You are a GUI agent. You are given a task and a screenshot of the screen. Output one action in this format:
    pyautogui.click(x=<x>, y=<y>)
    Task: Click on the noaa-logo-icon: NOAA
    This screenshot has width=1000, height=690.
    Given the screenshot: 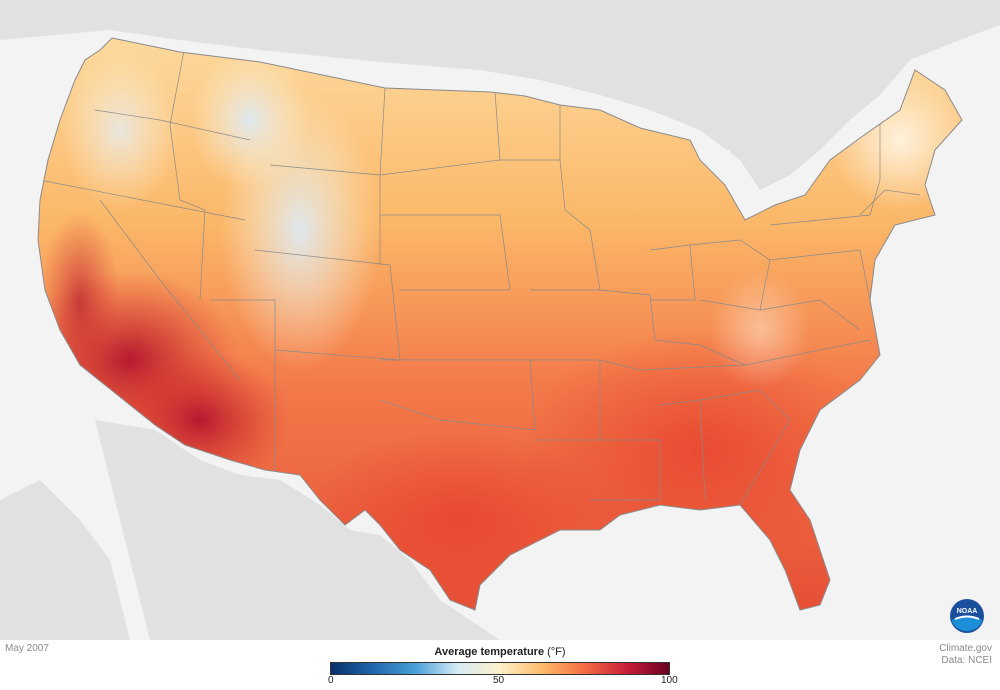 What is the action you would take?
    pyautogui.click(x=967, y=616)
    